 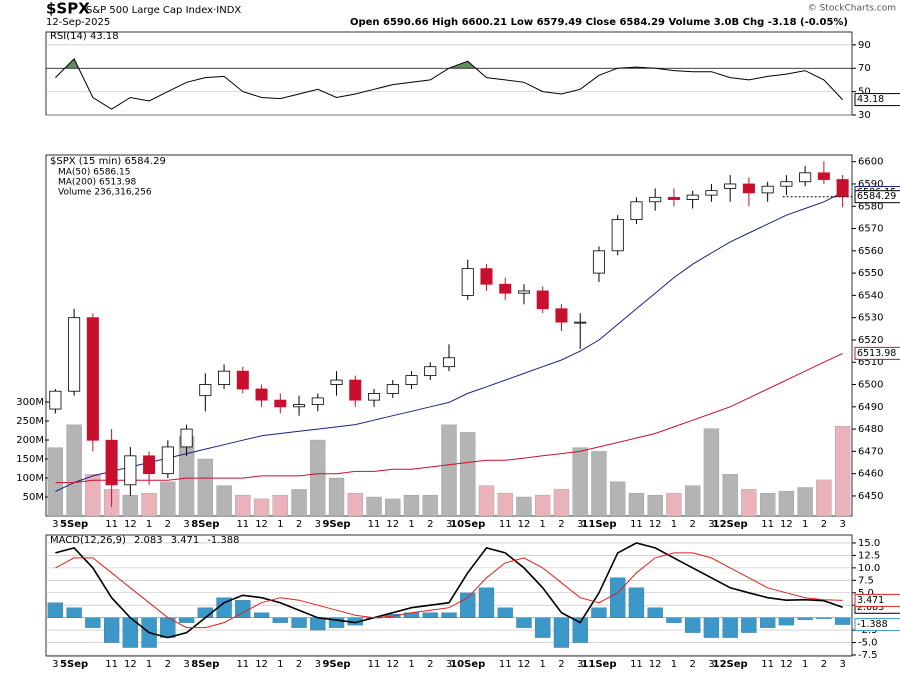 What do you see at coordinates (163, 10) in the screenshot?
I see `security-name: S&P 500 Large Cap Index·INDX` at bounding box center [163, 10].